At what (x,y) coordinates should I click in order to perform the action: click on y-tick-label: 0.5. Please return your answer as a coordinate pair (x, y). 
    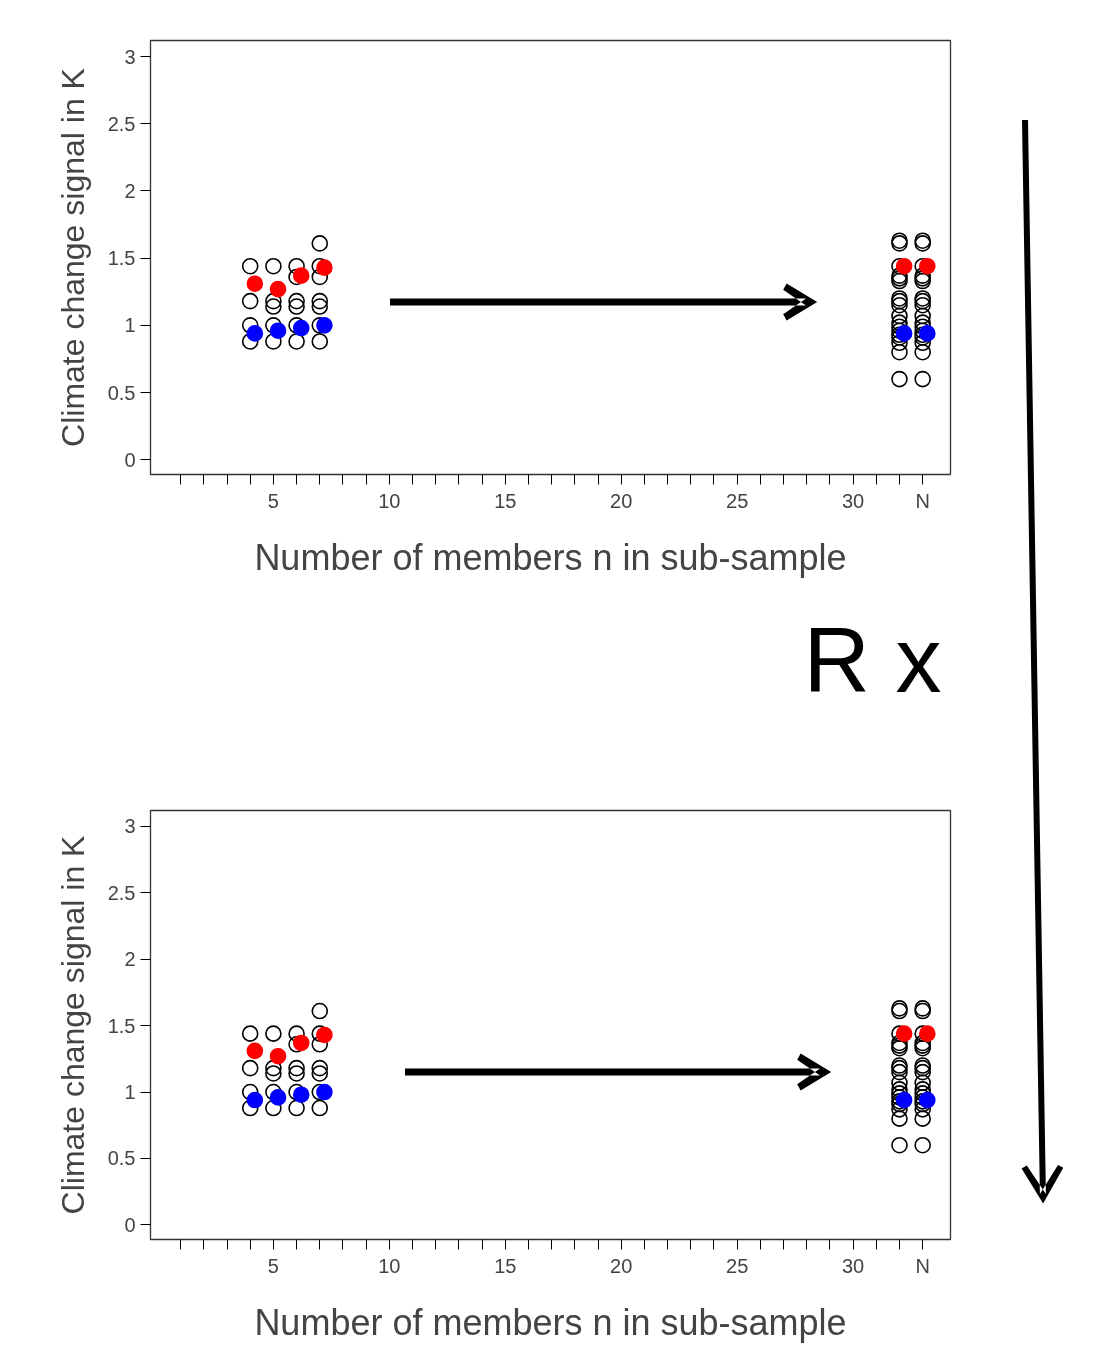
    Looking at the image, I should click on (121, 1158).